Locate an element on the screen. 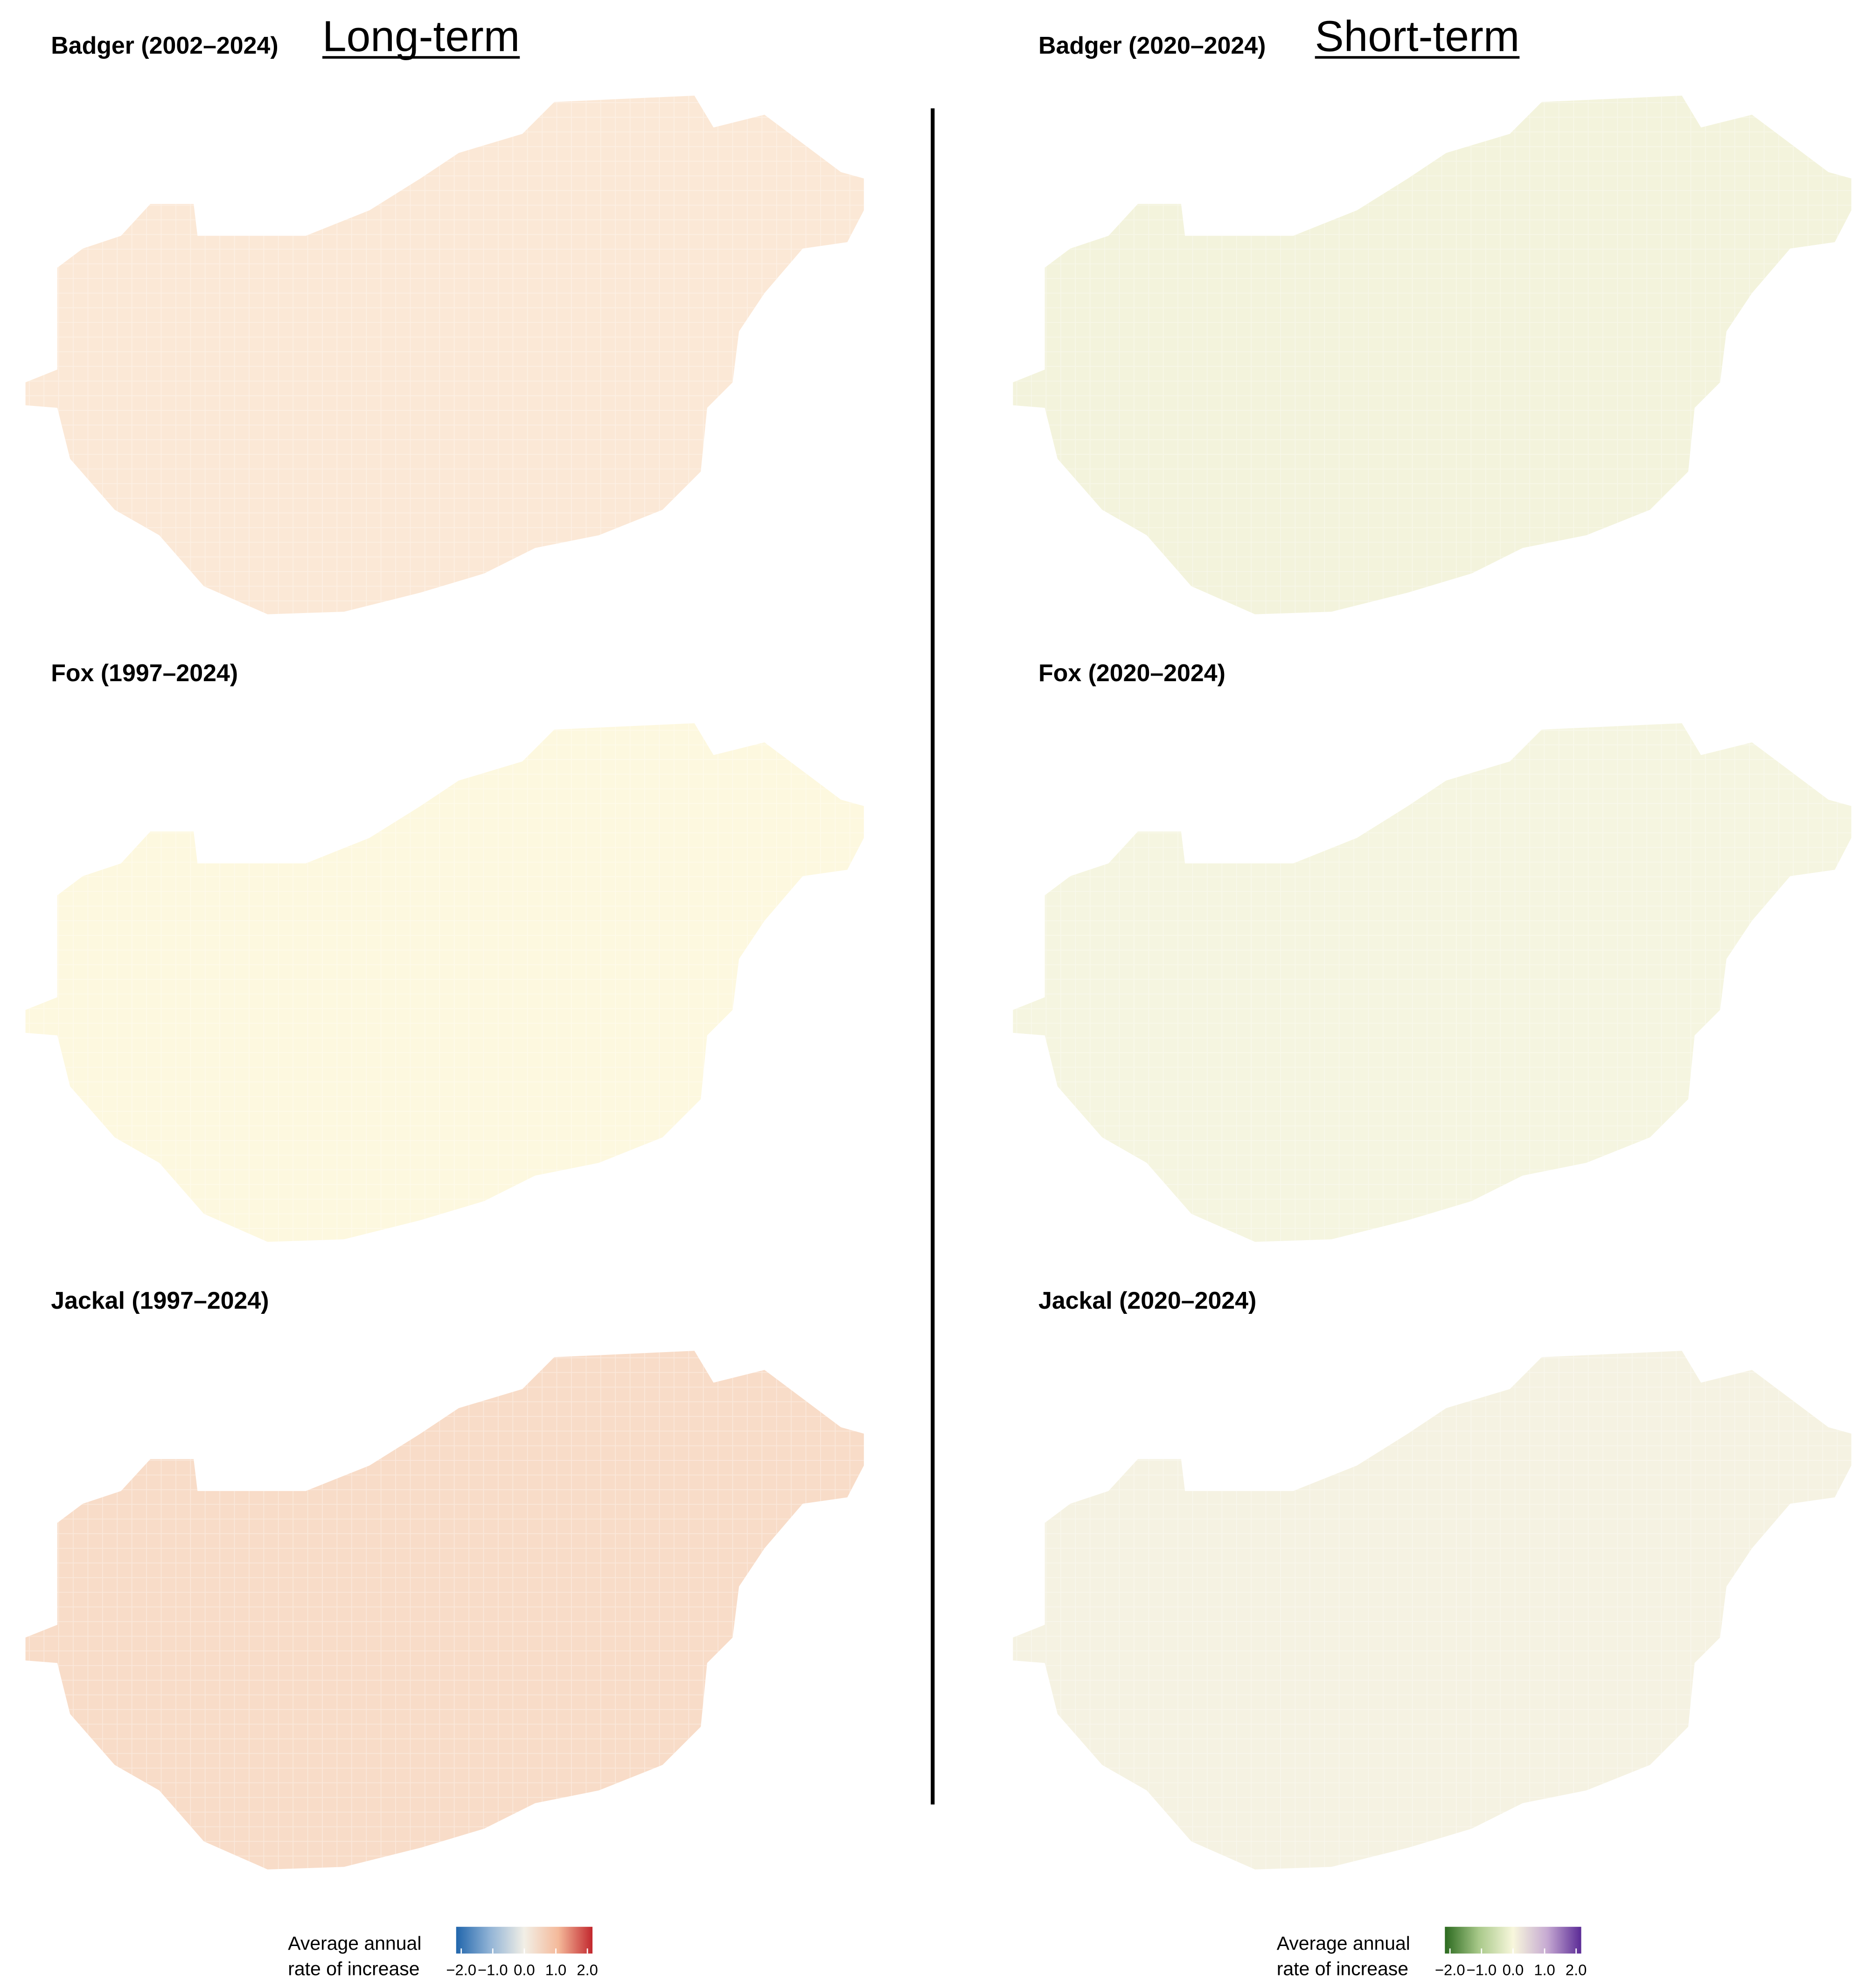 This screenshot has width=1873, height=1988. column-heading: Short-term is located at coordinates (1417, 36).